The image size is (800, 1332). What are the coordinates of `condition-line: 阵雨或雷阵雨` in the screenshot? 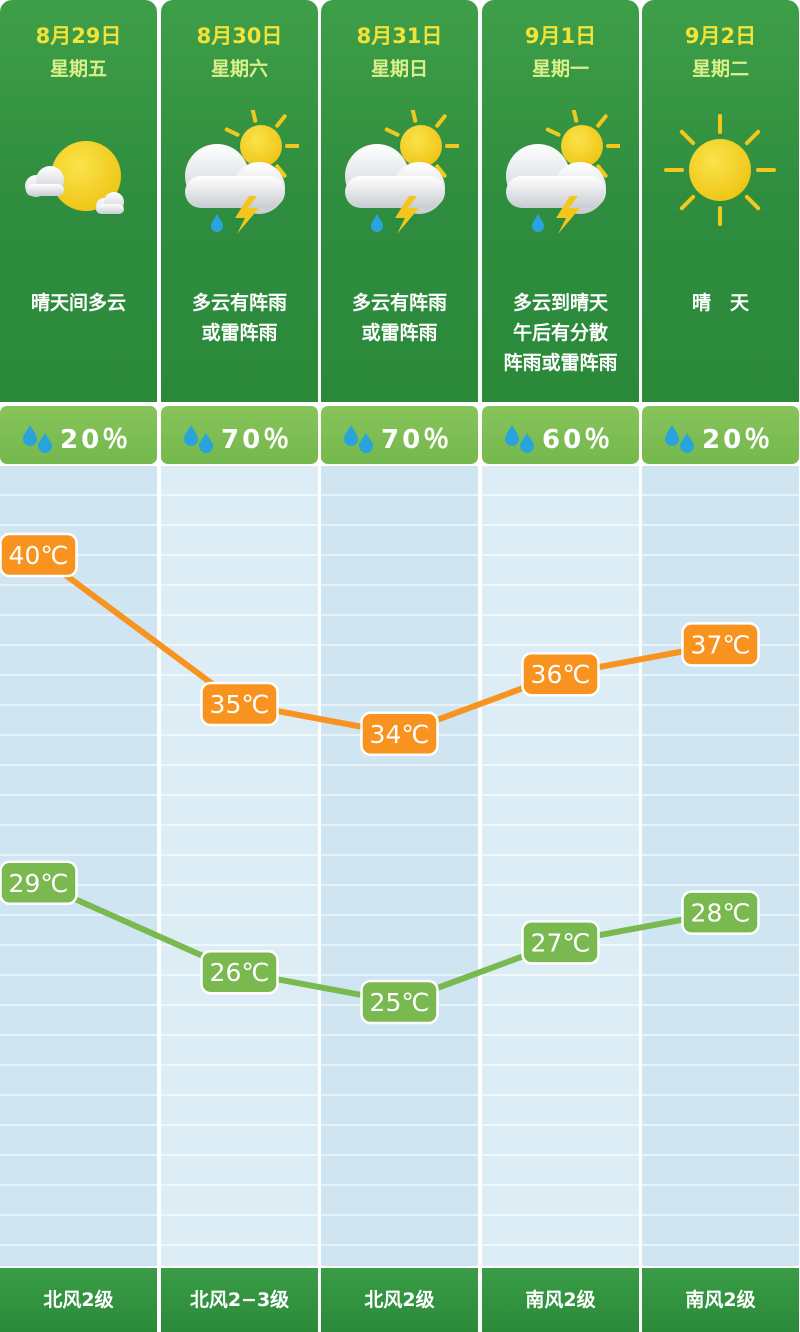 It's located at (560, 363).